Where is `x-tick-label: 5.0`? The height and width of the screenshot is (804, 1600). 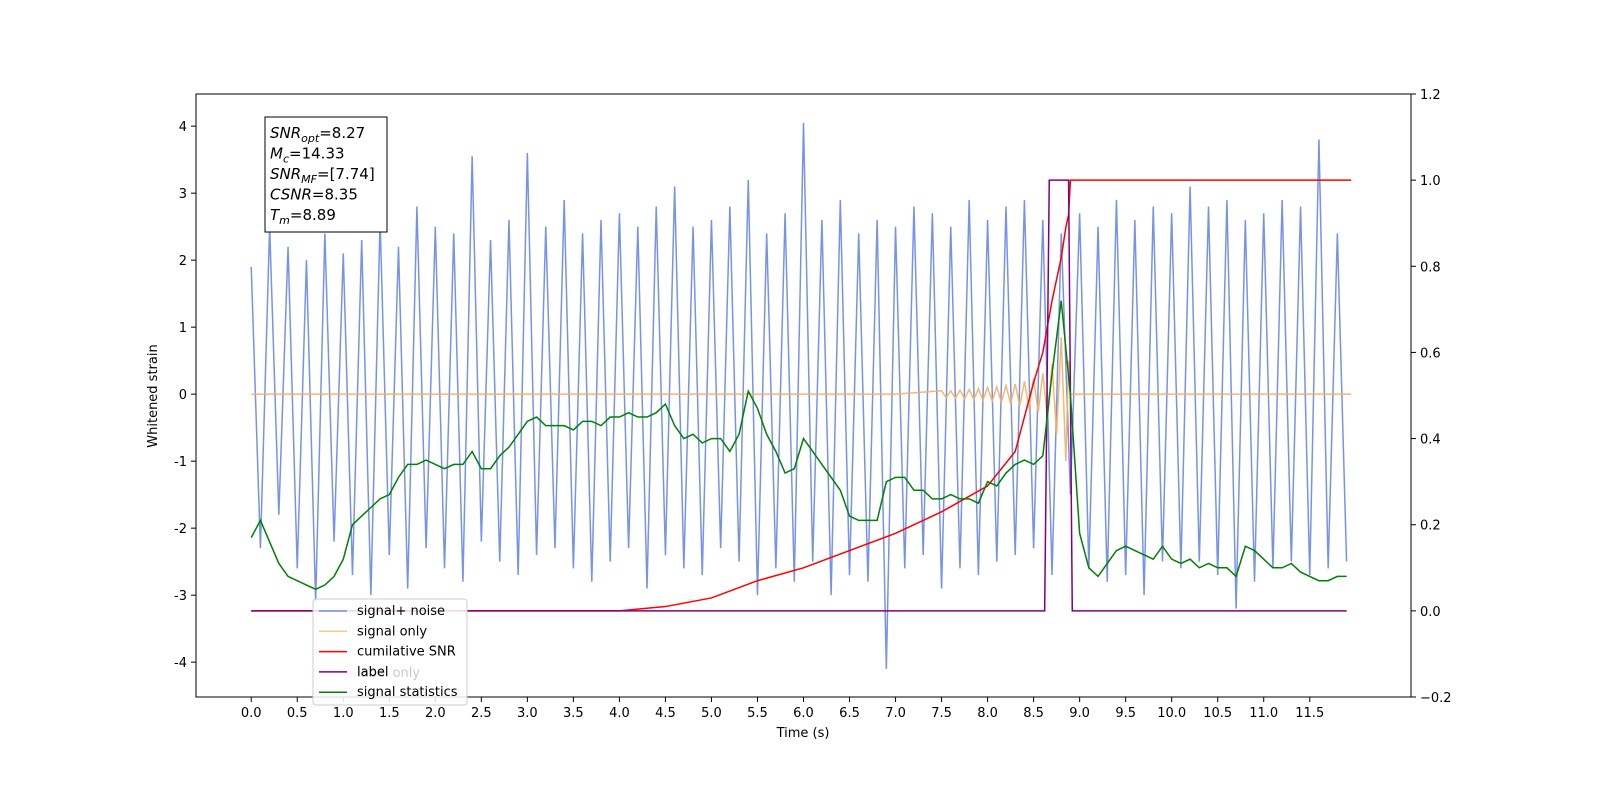
x-tick-label: 5.0 is located at coordinates (711, 713).